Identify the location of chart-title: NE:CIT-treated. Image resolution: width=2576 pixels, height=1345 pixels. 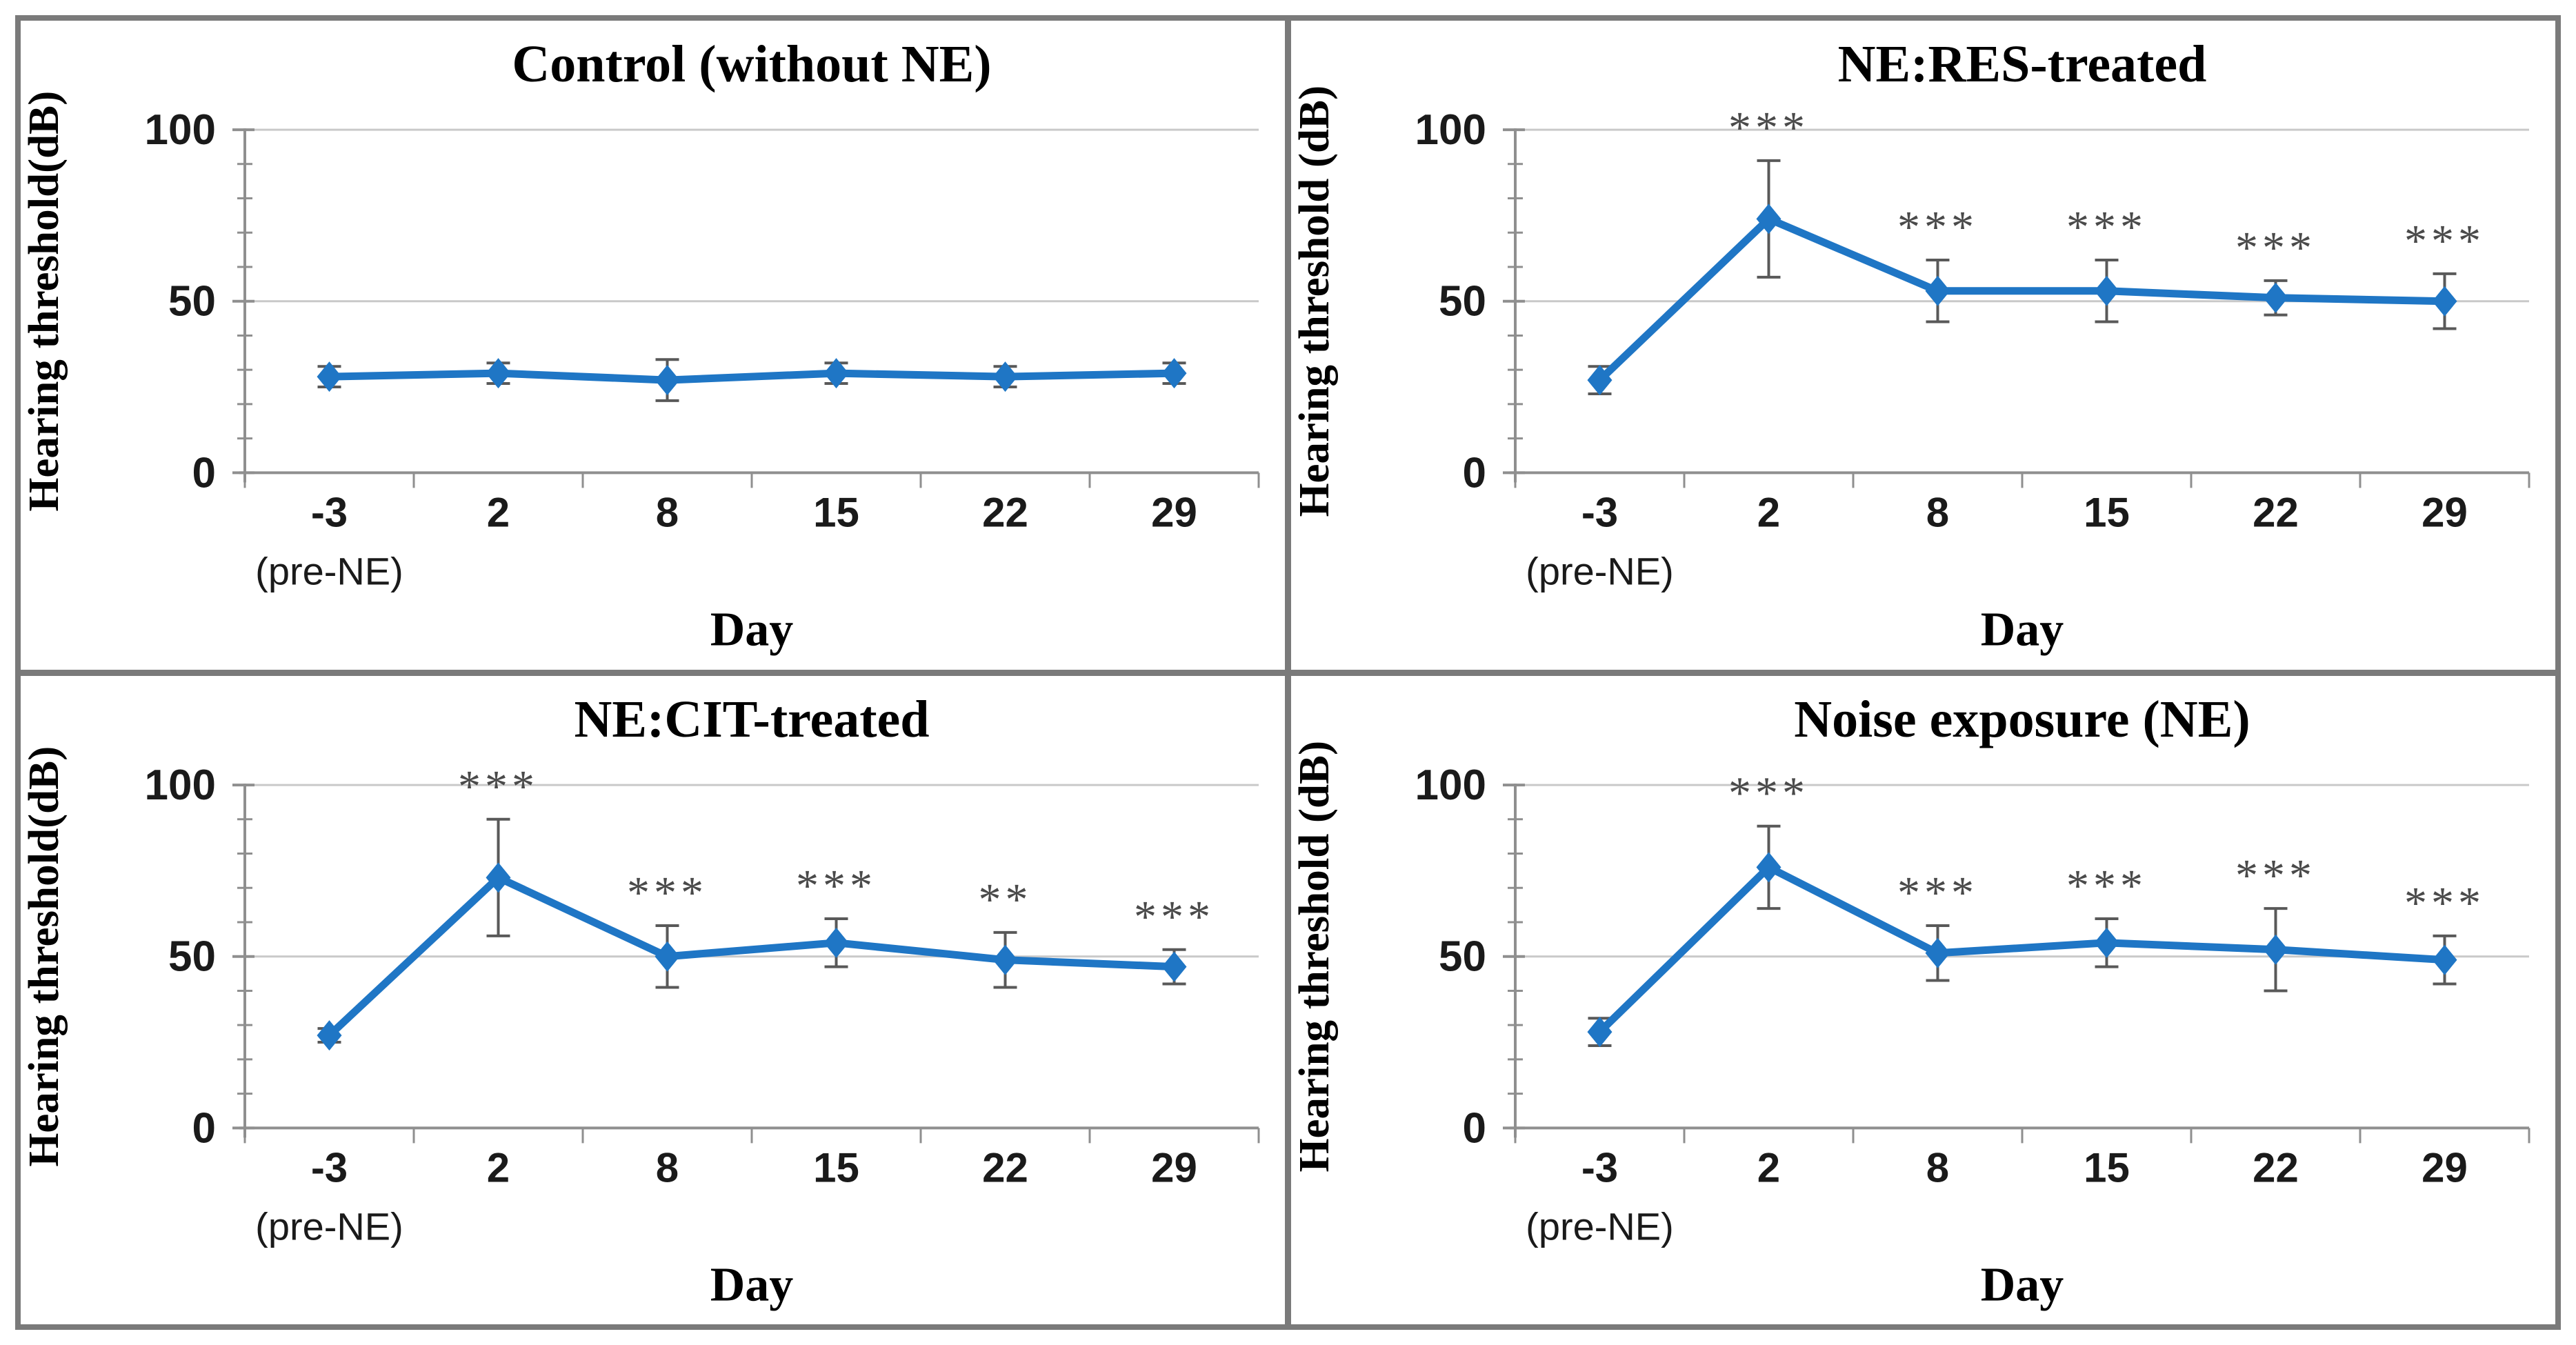
(751, 719).